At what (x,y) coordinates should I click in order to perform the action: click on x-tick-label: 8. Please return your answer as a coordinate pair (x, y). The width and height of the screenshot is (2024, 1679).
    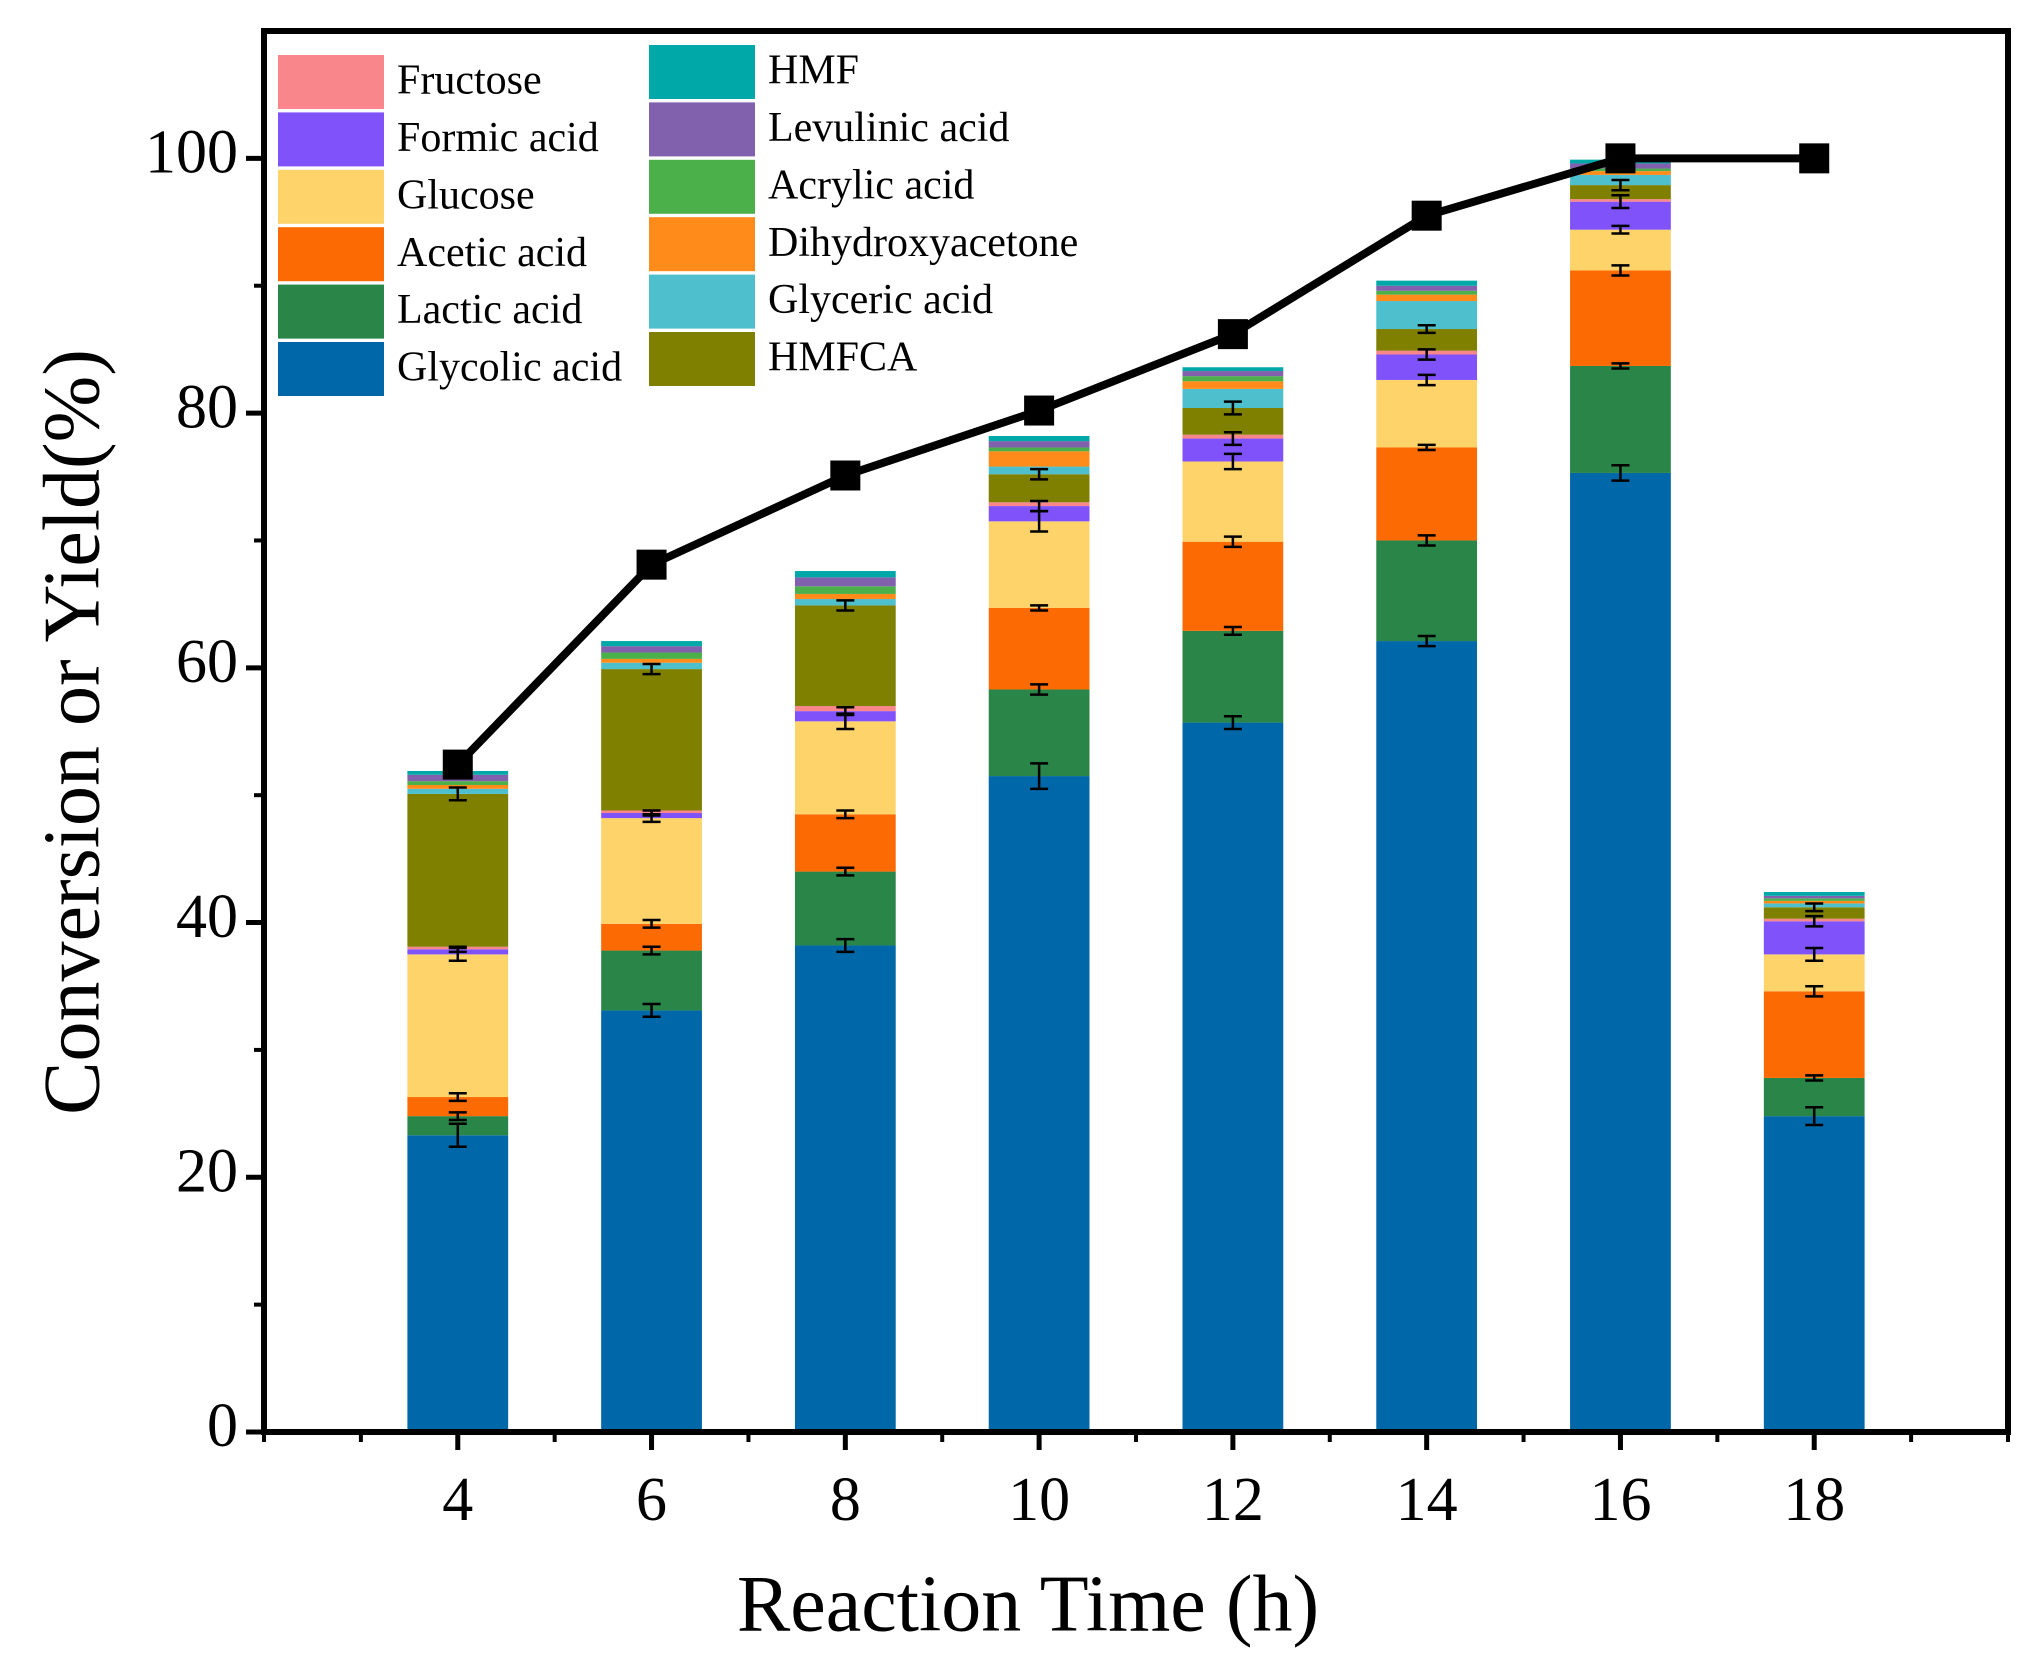
    Looking at the image, I should click on (845, 1500).